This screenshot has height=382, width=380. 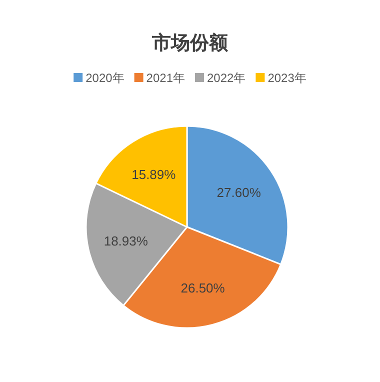 I want to click on legend-label: 2020年, so click(x=105, y=78).